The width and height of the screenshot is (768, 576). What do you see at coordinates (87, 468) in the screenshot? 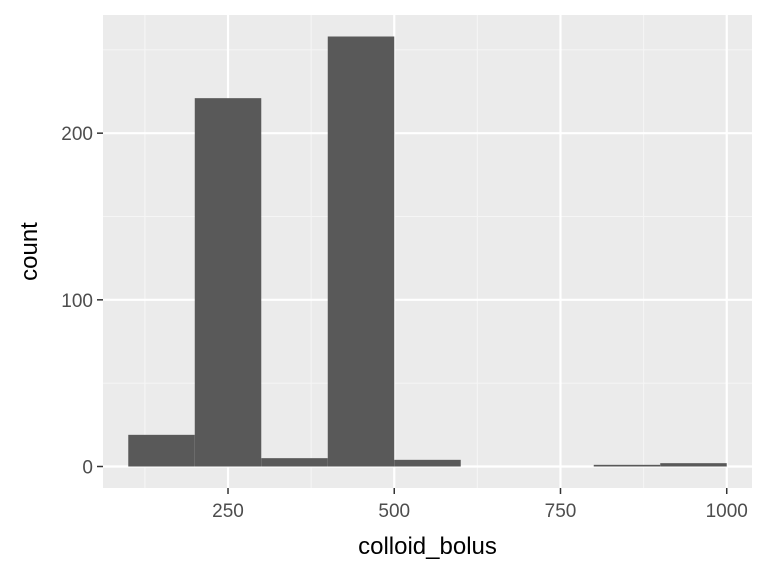
I see `y-tick-label: 0` at bounding box center [87, 468].